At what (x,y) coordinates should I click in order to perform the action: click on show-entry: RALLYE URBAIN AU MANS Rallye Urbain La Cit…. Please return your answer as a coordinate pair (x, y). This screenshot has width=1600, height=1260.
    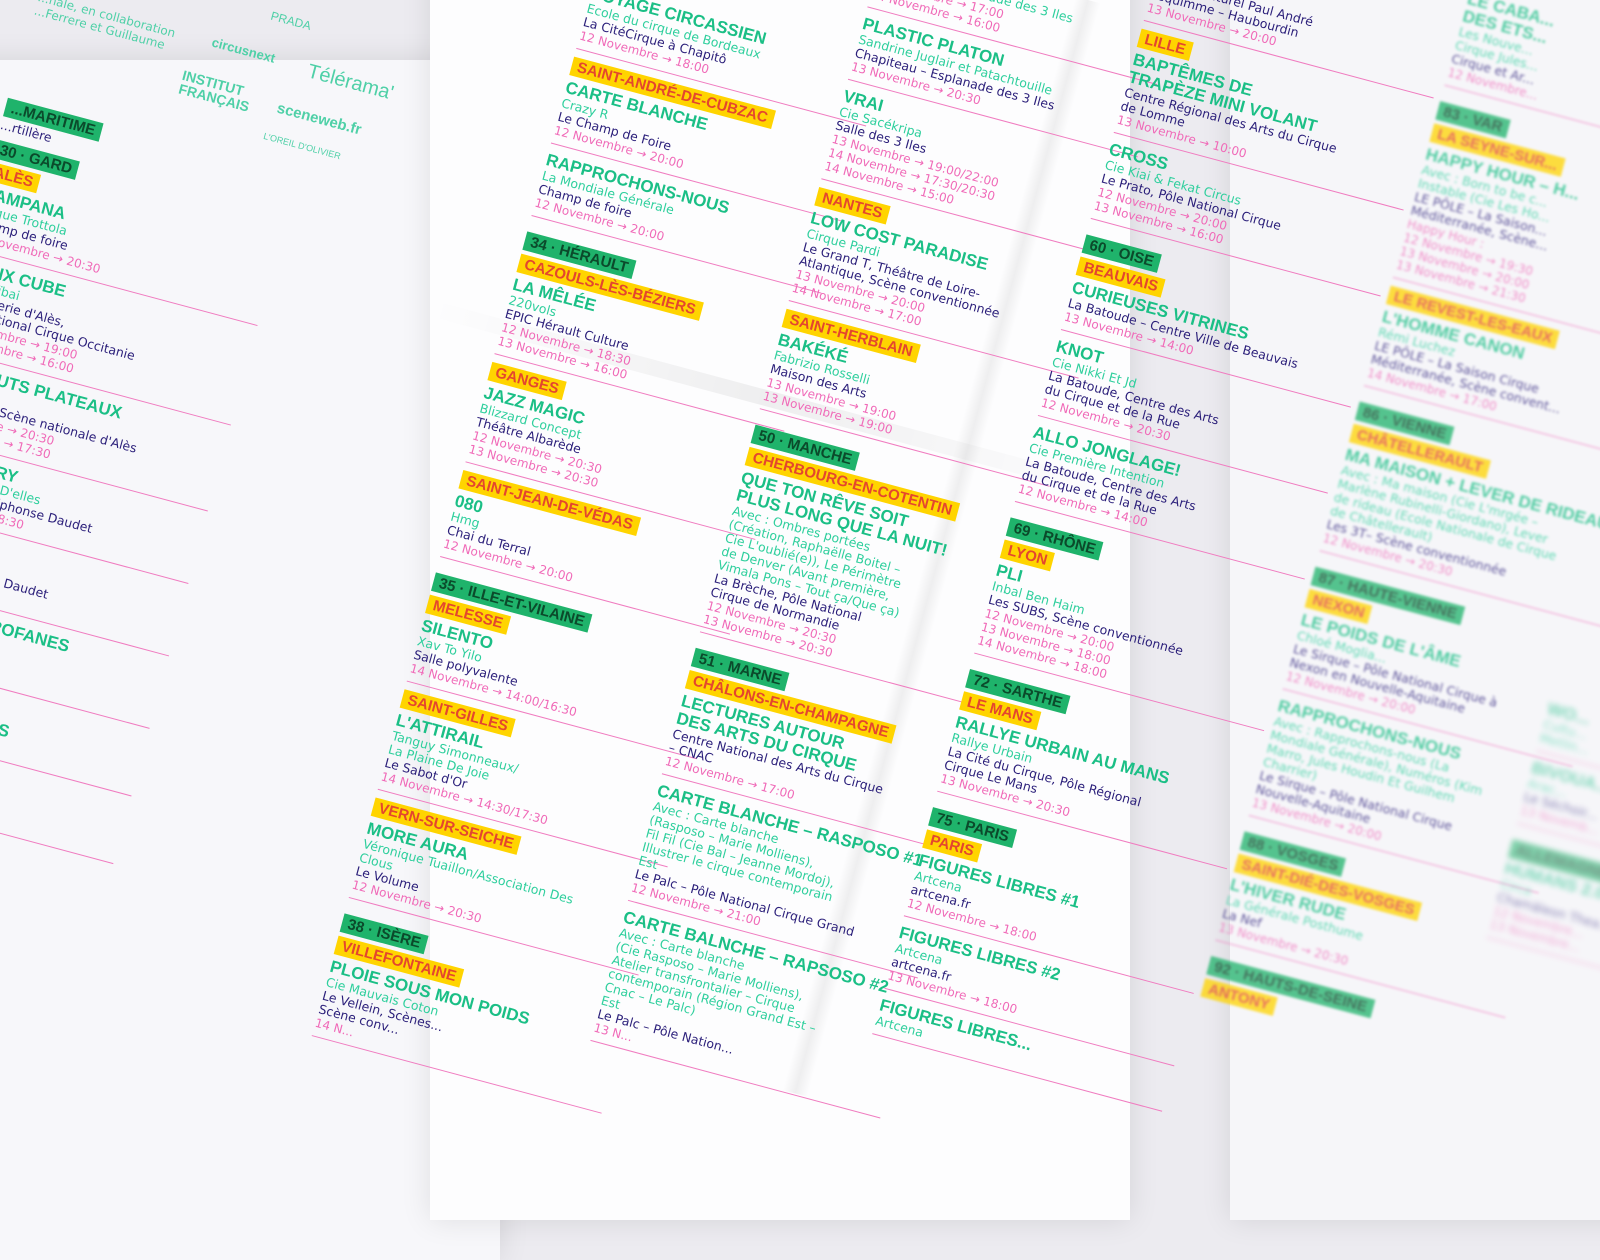
    Looking at the image, I should click on (1092, 791).